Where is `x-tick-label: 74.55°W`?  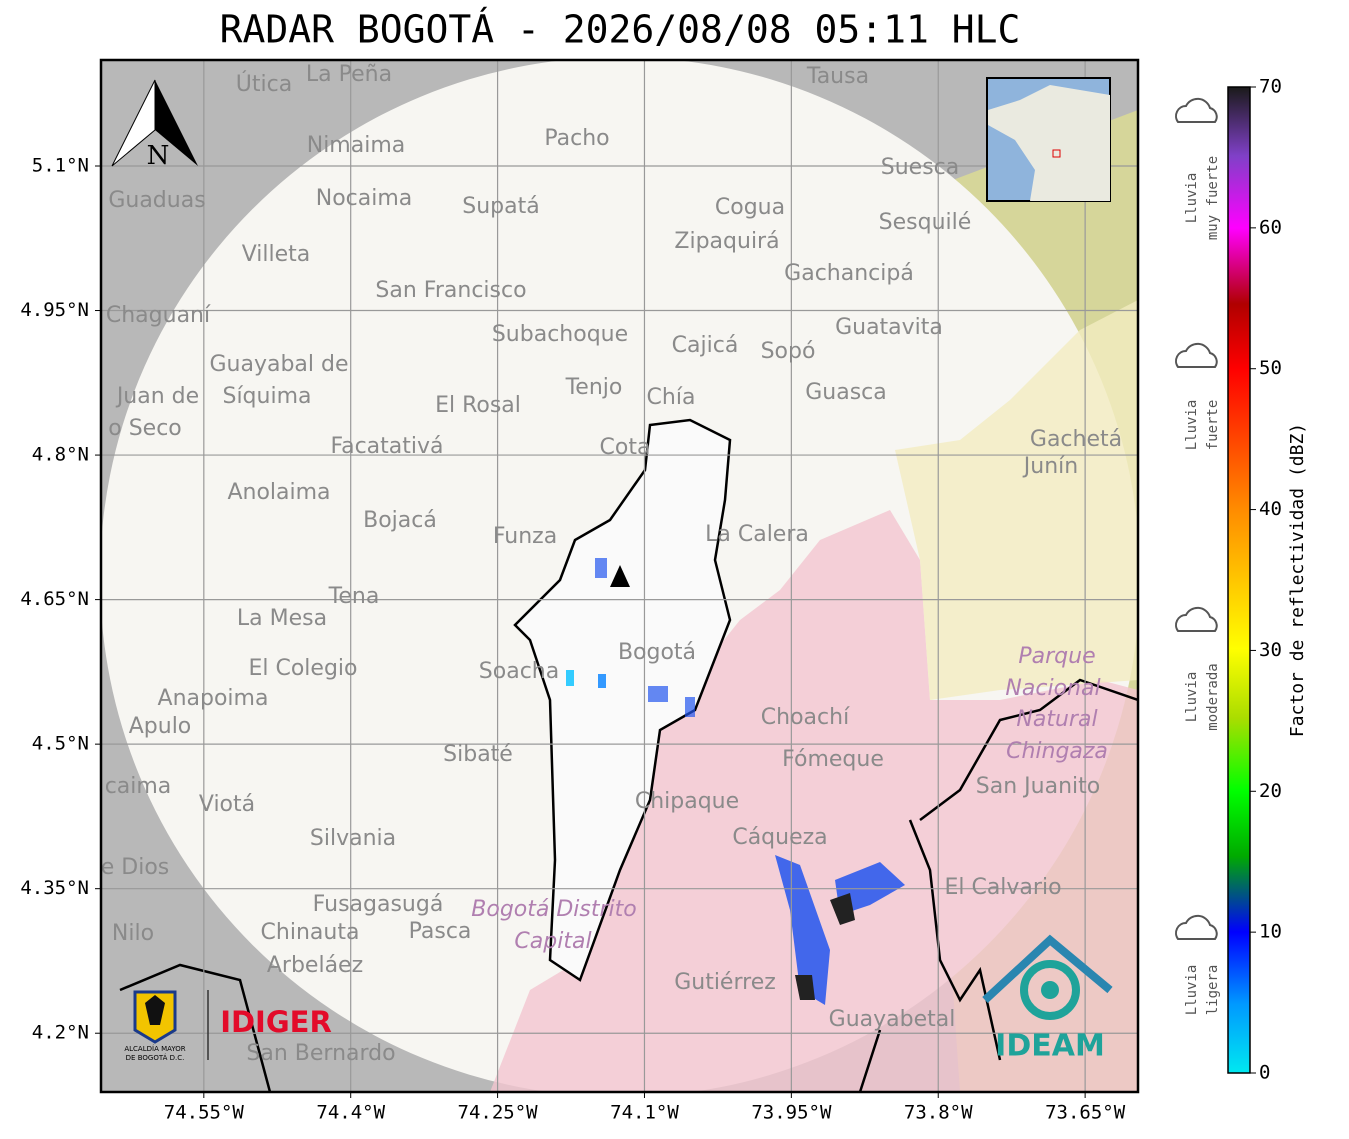
x-tick-label: 74.55°W is located at coordinates (204, 1113).